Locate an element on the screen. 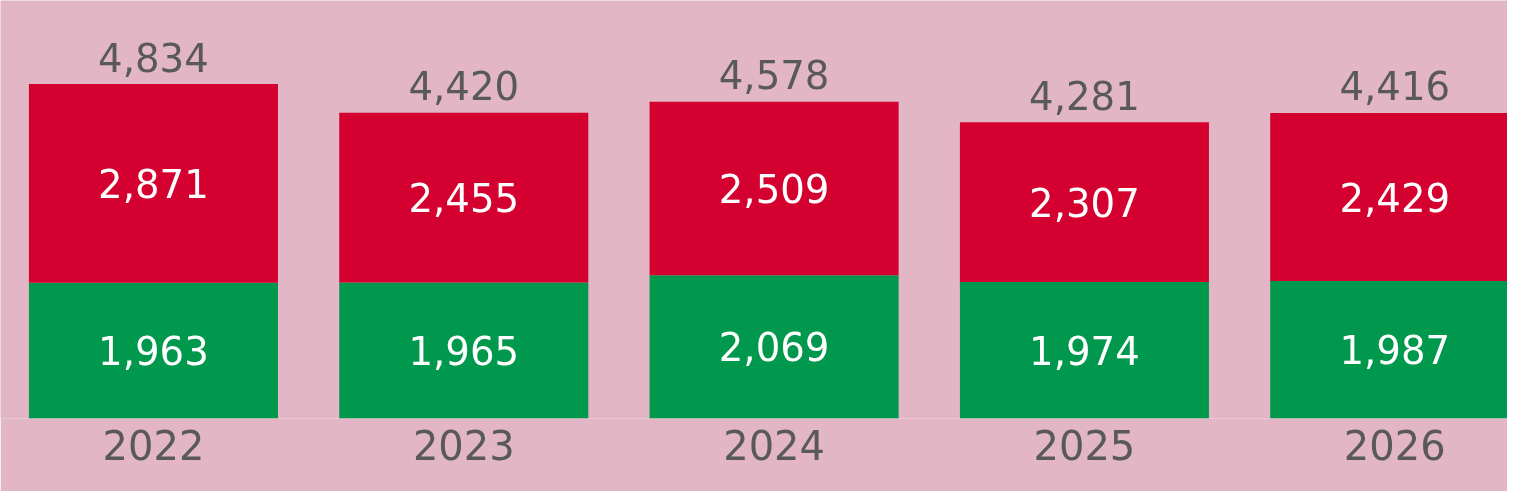  data-label: 2,069 is located at coordinates (774, 348).